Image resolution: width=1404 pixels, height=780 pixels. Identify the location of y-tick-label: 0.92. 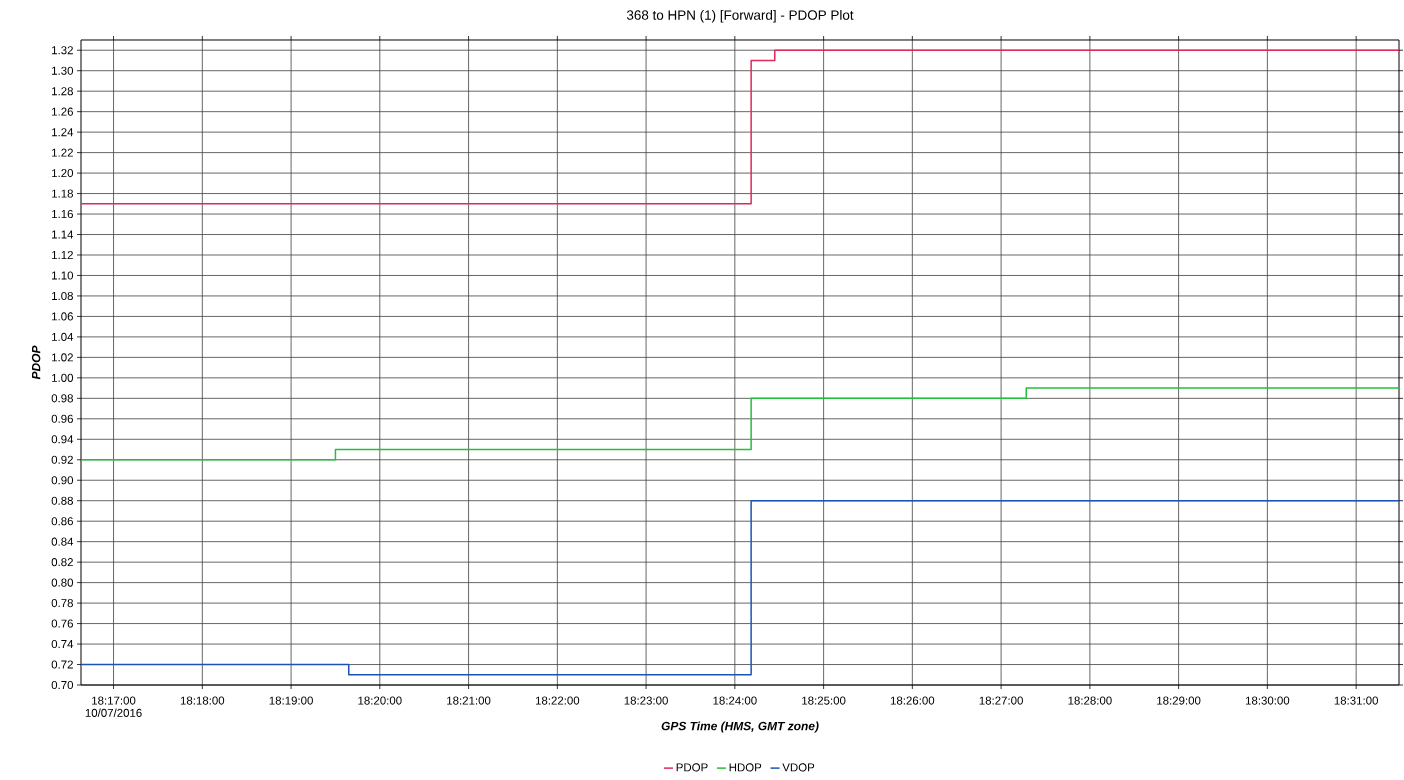
(62, 459).